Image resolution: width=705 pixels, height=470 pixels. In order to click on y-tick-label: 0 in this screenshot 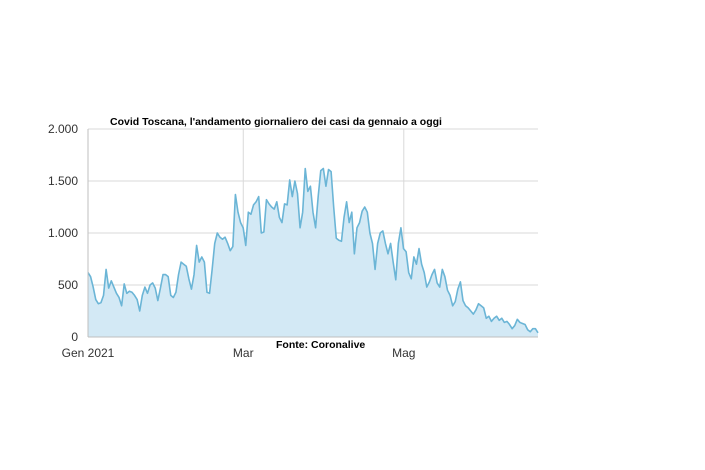, I will do `click(74, 337)`.